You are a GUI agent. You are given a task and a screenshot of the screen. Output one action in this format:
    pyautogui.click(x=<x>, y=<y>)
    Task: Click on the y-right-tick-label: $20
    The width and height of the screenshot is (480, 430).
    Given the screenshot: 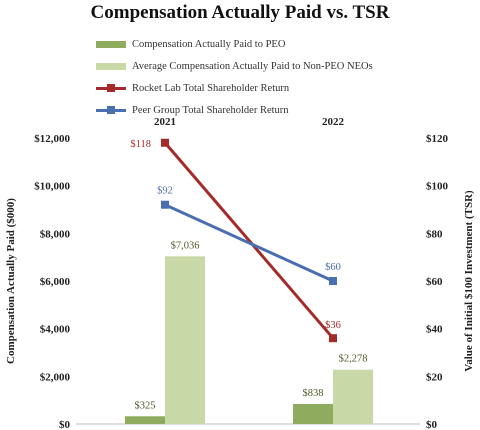 What is the action you would take?
    pyautogui.click(x=434, y=377)
    